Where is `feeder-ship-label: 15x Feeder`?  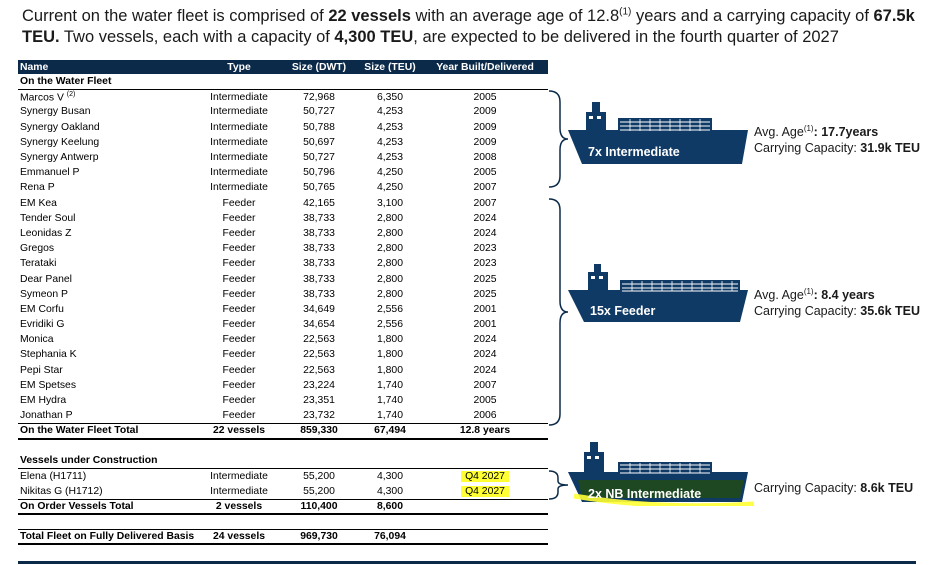
feeder-ship-label: 15x Feeder is located at coordinates (623, 311).